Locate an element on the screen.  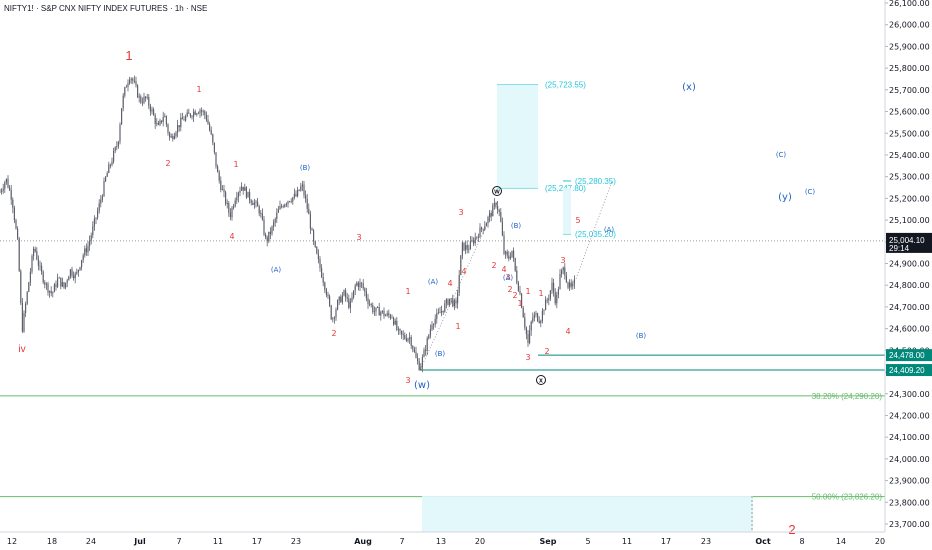
wave-label-blue: (A) is located at coordinates (433, 282).